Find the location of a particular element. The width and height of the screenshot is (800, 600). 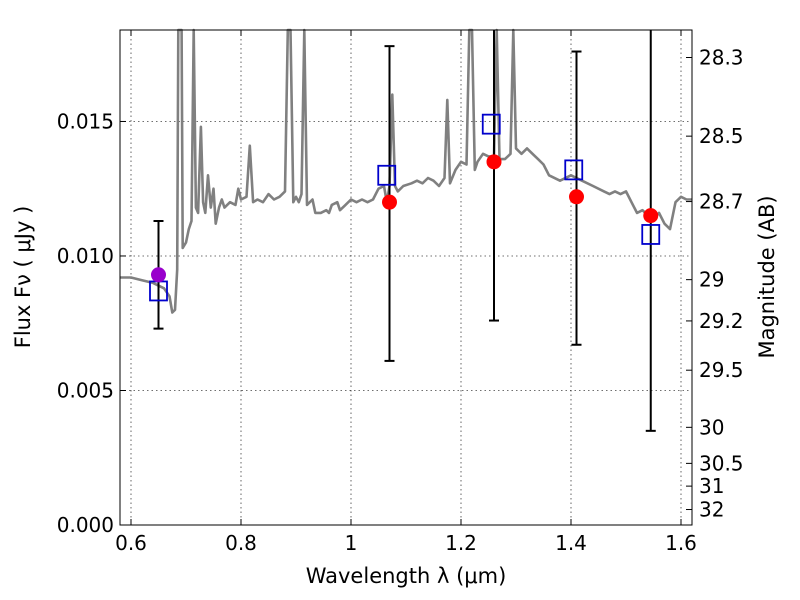

right-tick-label: 30.5 is located at coordinates (721, 463).